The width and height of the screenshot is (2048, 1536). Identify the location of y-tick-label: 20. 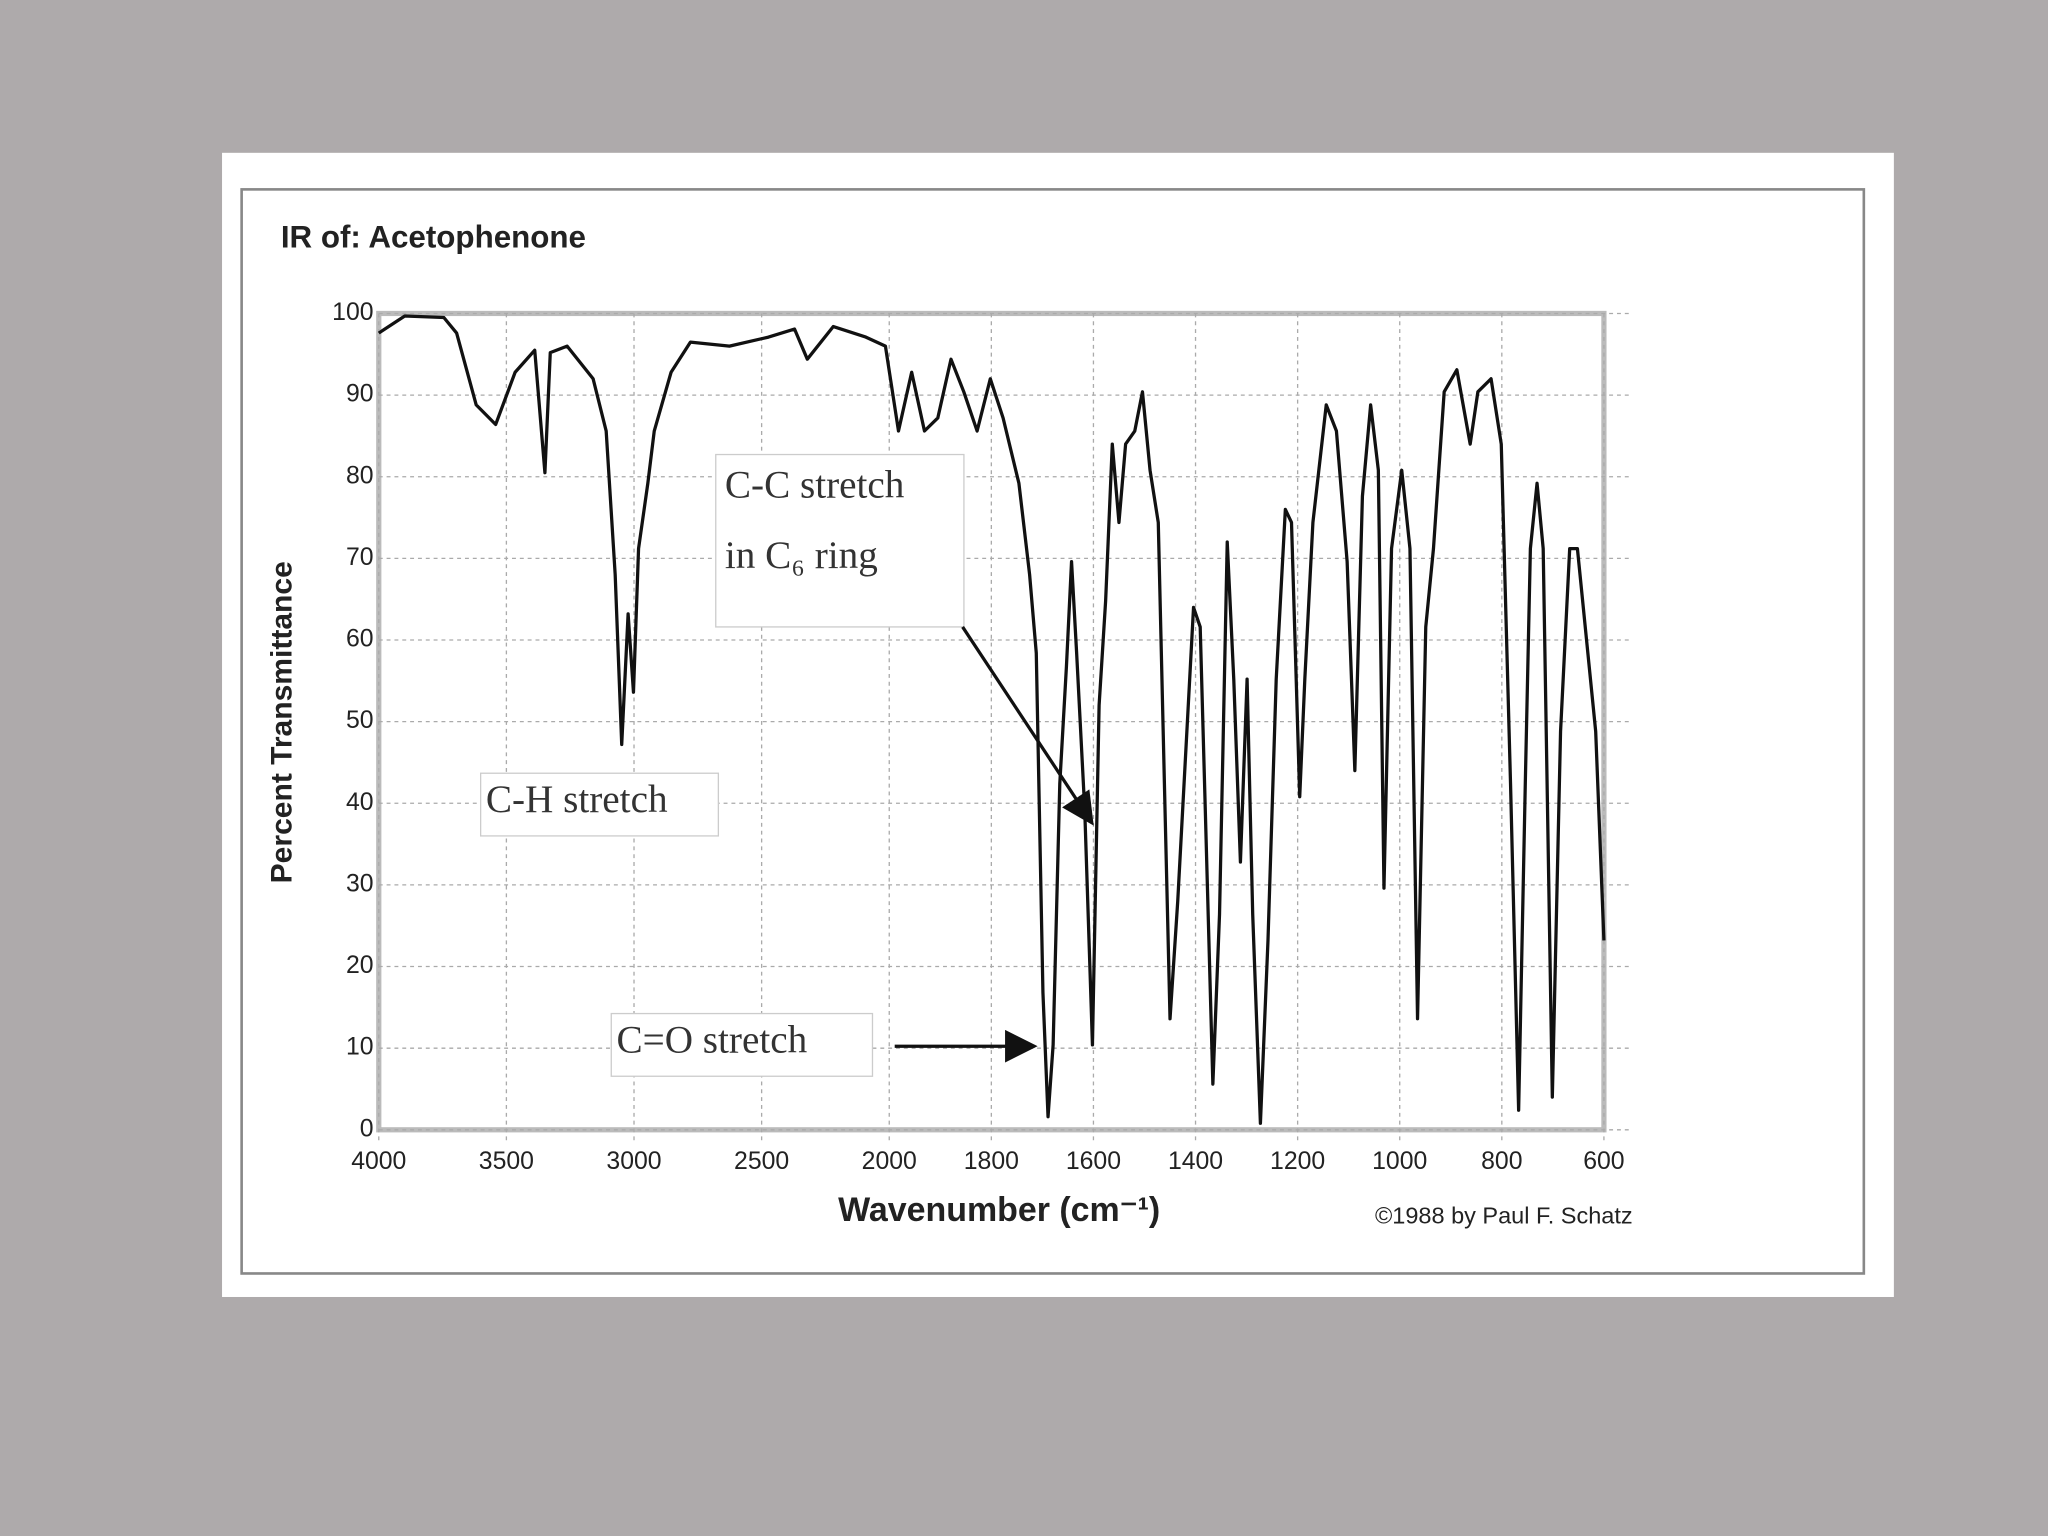
(360, 965).